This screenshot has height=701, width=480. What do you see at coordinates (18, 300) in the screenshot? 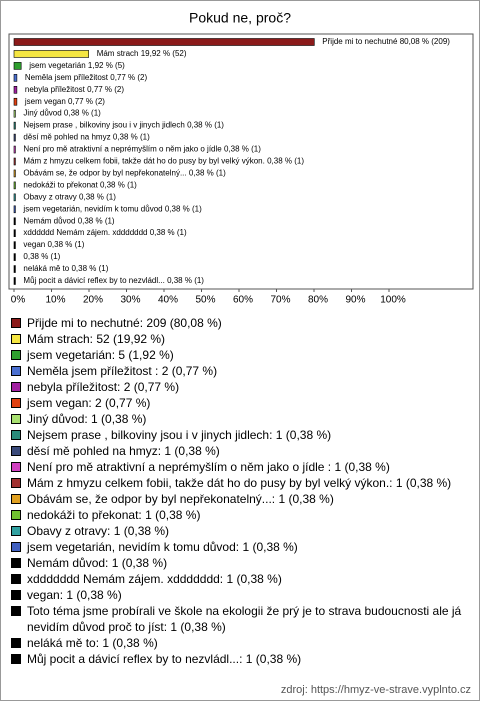
I see `x-tick-label: 0%` at bounding box center [18, 300].